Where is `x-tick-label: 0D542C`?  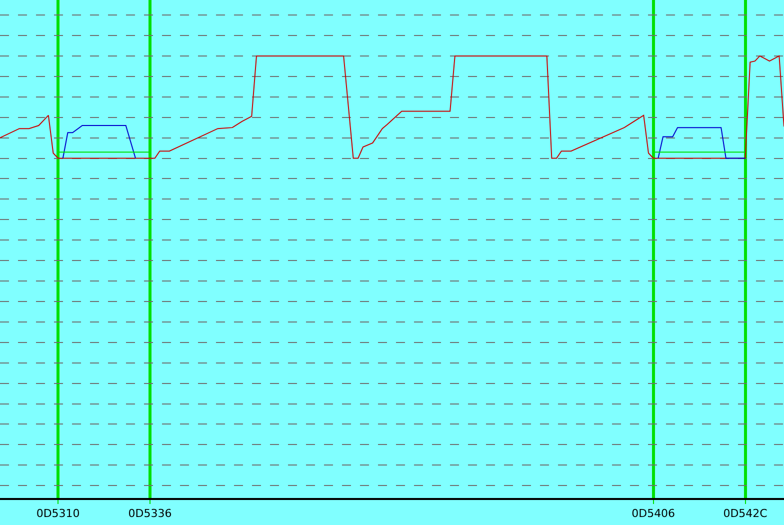
x-tick-label: 0D542C is located at coordinates (745, 513).